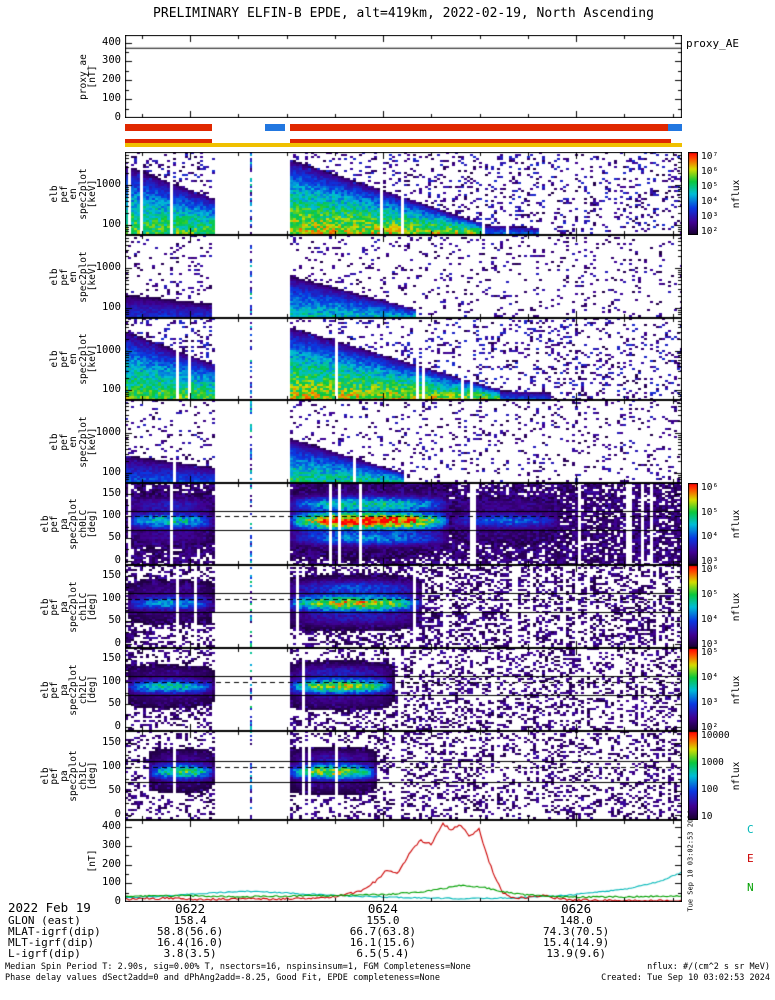 This screenshot has height=1000, width=775. What do you see at coordinates (750, 829) in the screenshot?
I see `legend-label-C: C` at bounding box center [750, 829].